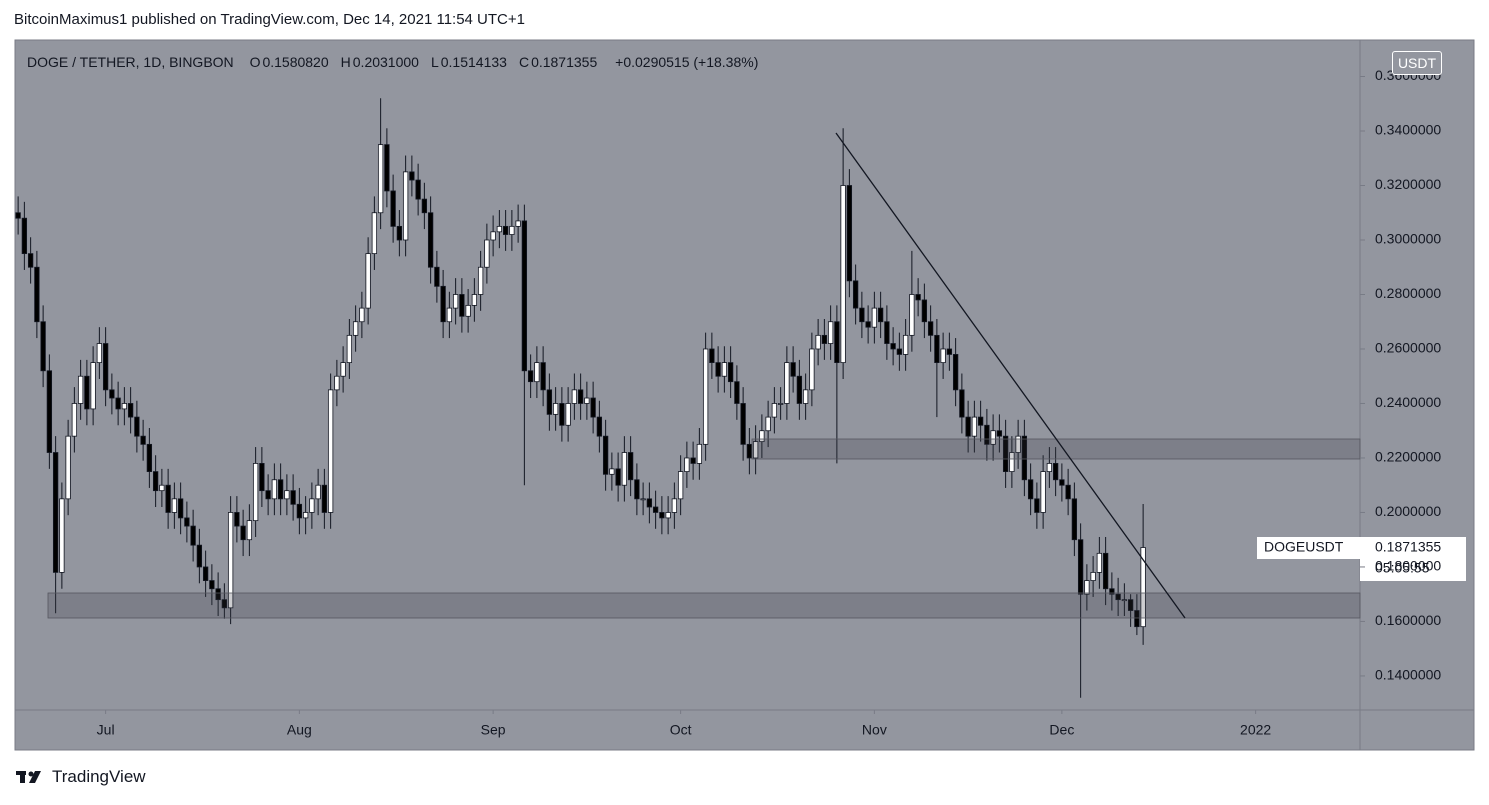  Describe the element at coordinates (1010, 375) in the screenshot. I see `trend-line` at that location.